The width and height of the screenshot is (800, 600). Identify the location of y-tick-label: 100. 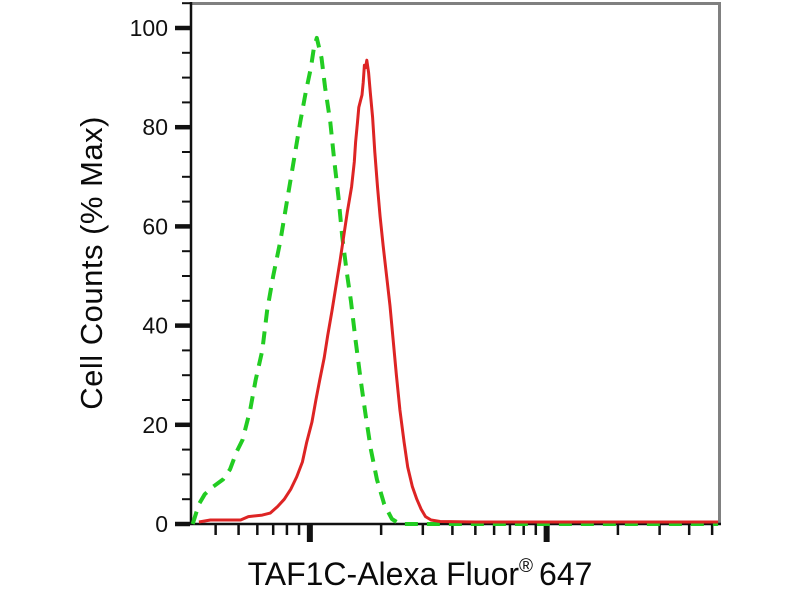
(149, 28).